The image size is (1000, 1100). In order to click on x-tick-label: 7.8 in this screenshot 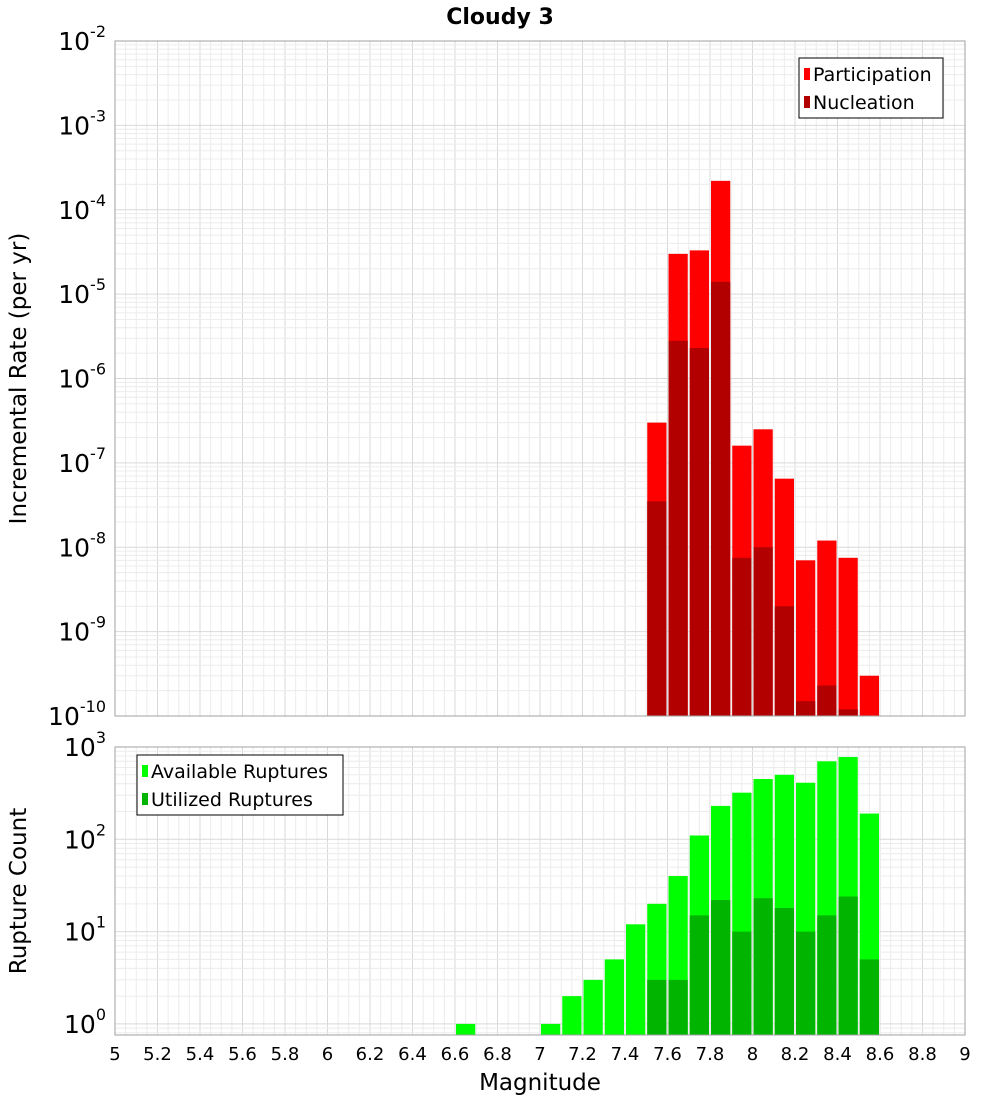, I will do `click(710, 1054)`.